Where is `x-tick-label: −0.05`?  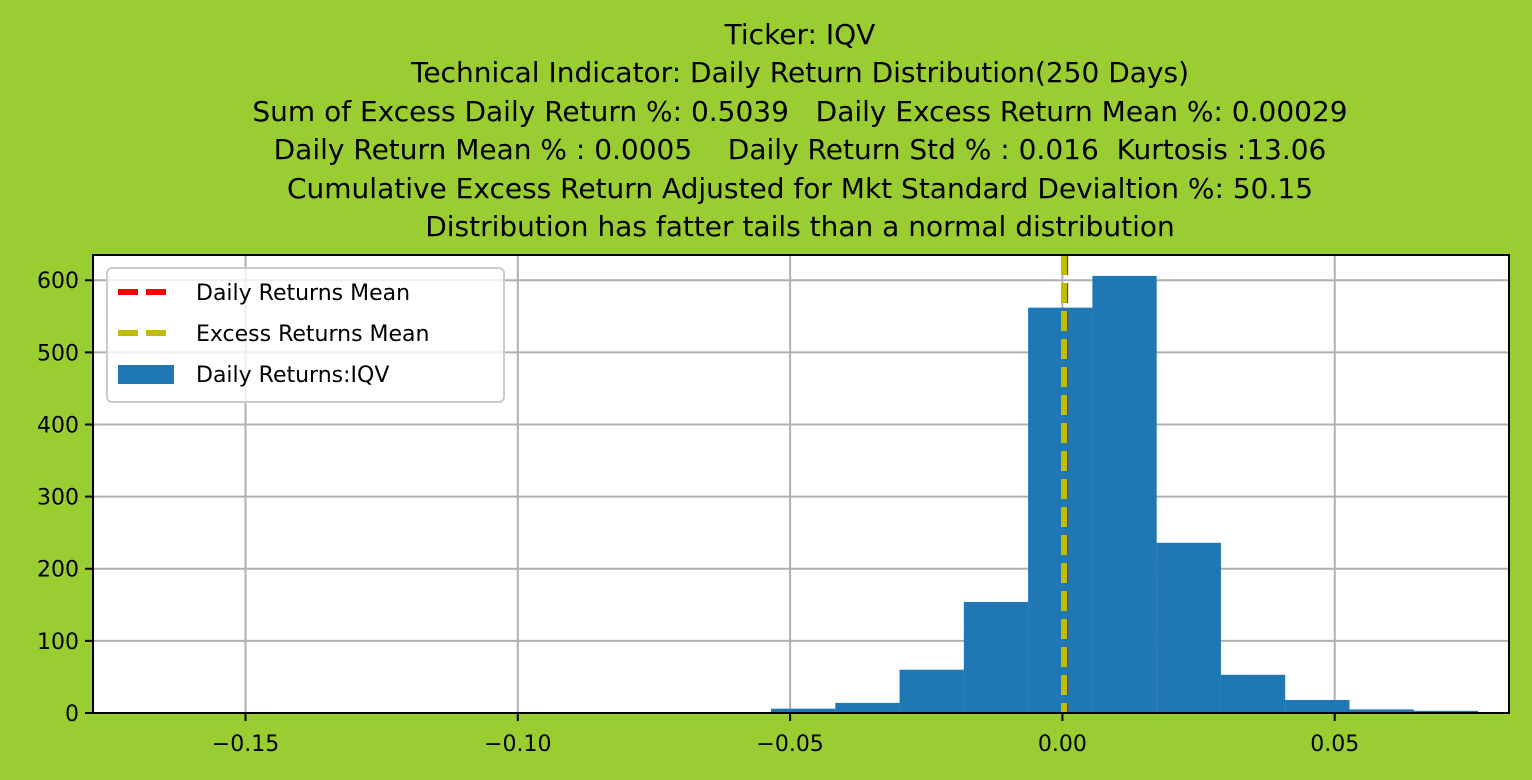
x-tick-label: −0.05 is located at coordinates (789, 744).